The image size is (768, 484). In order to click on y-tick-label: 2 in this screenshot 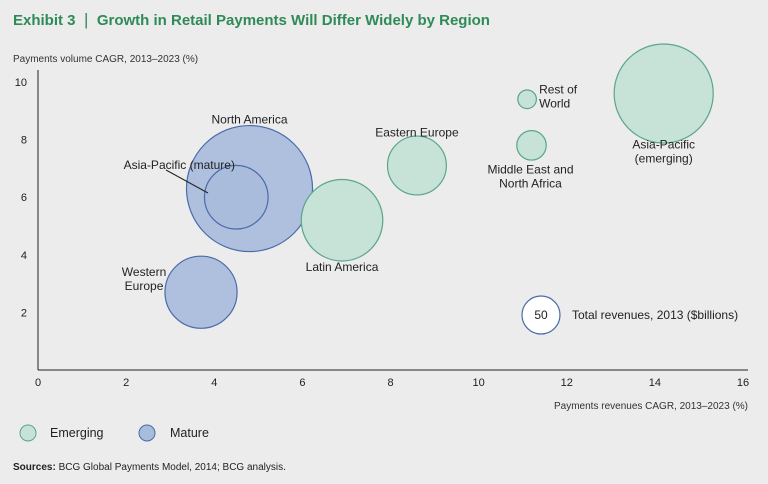, I will do `click(24, 313)`.